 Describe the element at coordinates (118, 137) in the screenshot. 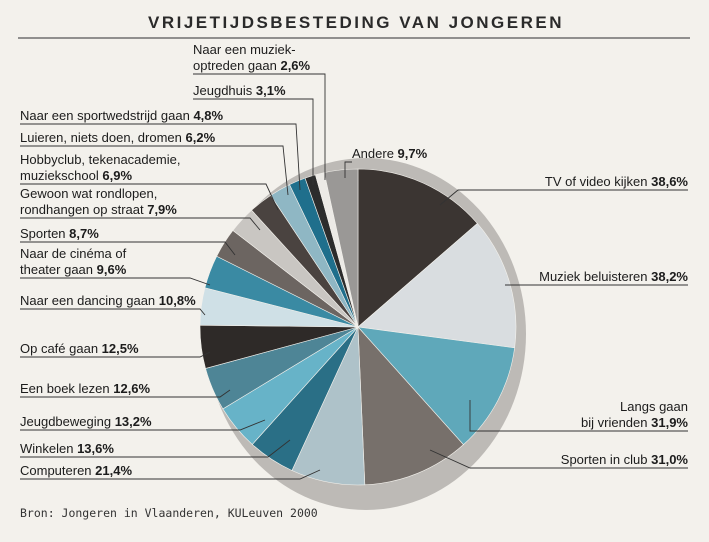

I see `slice-label: Luieren, niets doen, dromen 6,2%` at that location.